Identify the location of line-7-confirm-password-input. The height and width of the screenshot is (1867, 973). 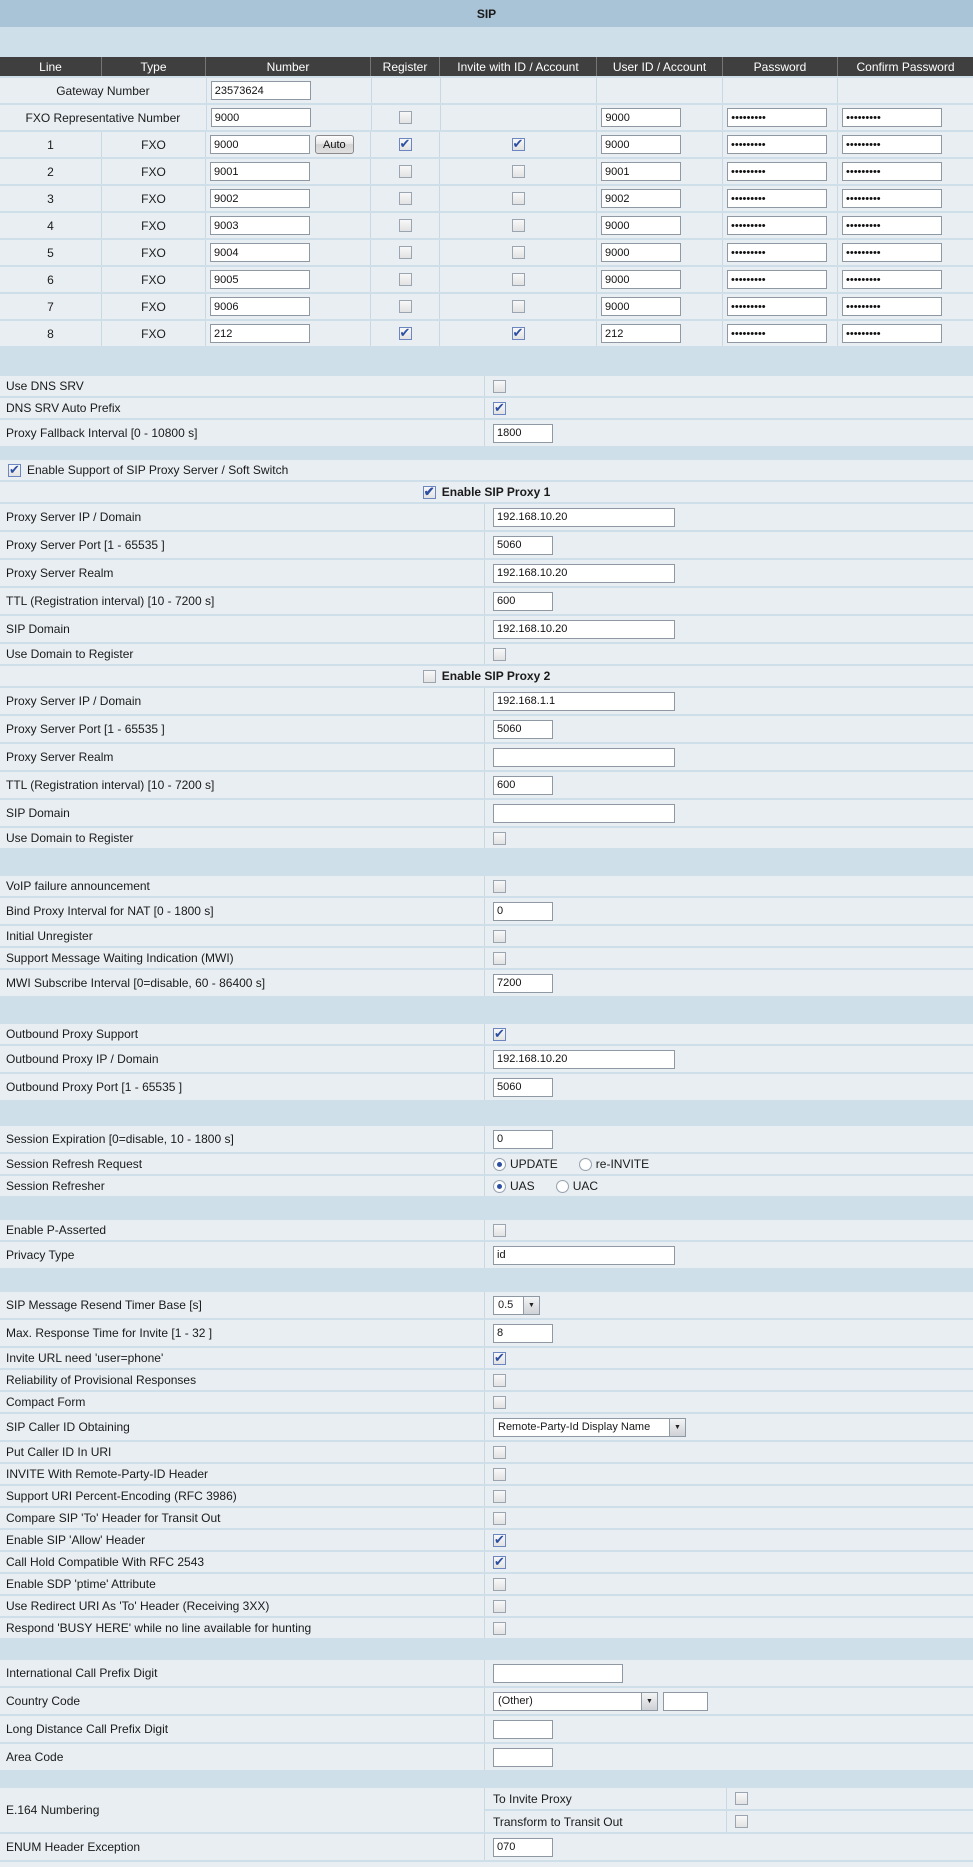
(892, 306).